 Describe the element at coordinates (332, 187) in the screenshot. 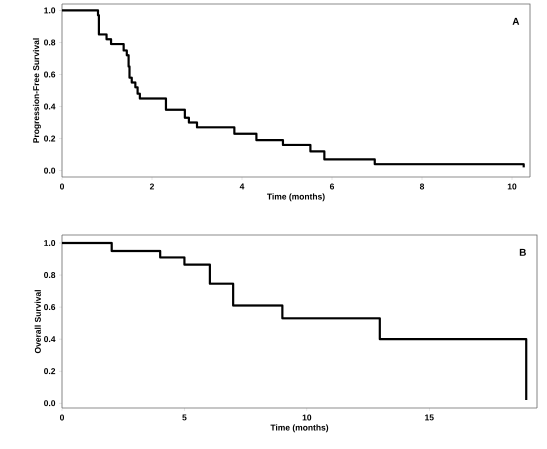

I see `x-tick-label: 6` at that location.